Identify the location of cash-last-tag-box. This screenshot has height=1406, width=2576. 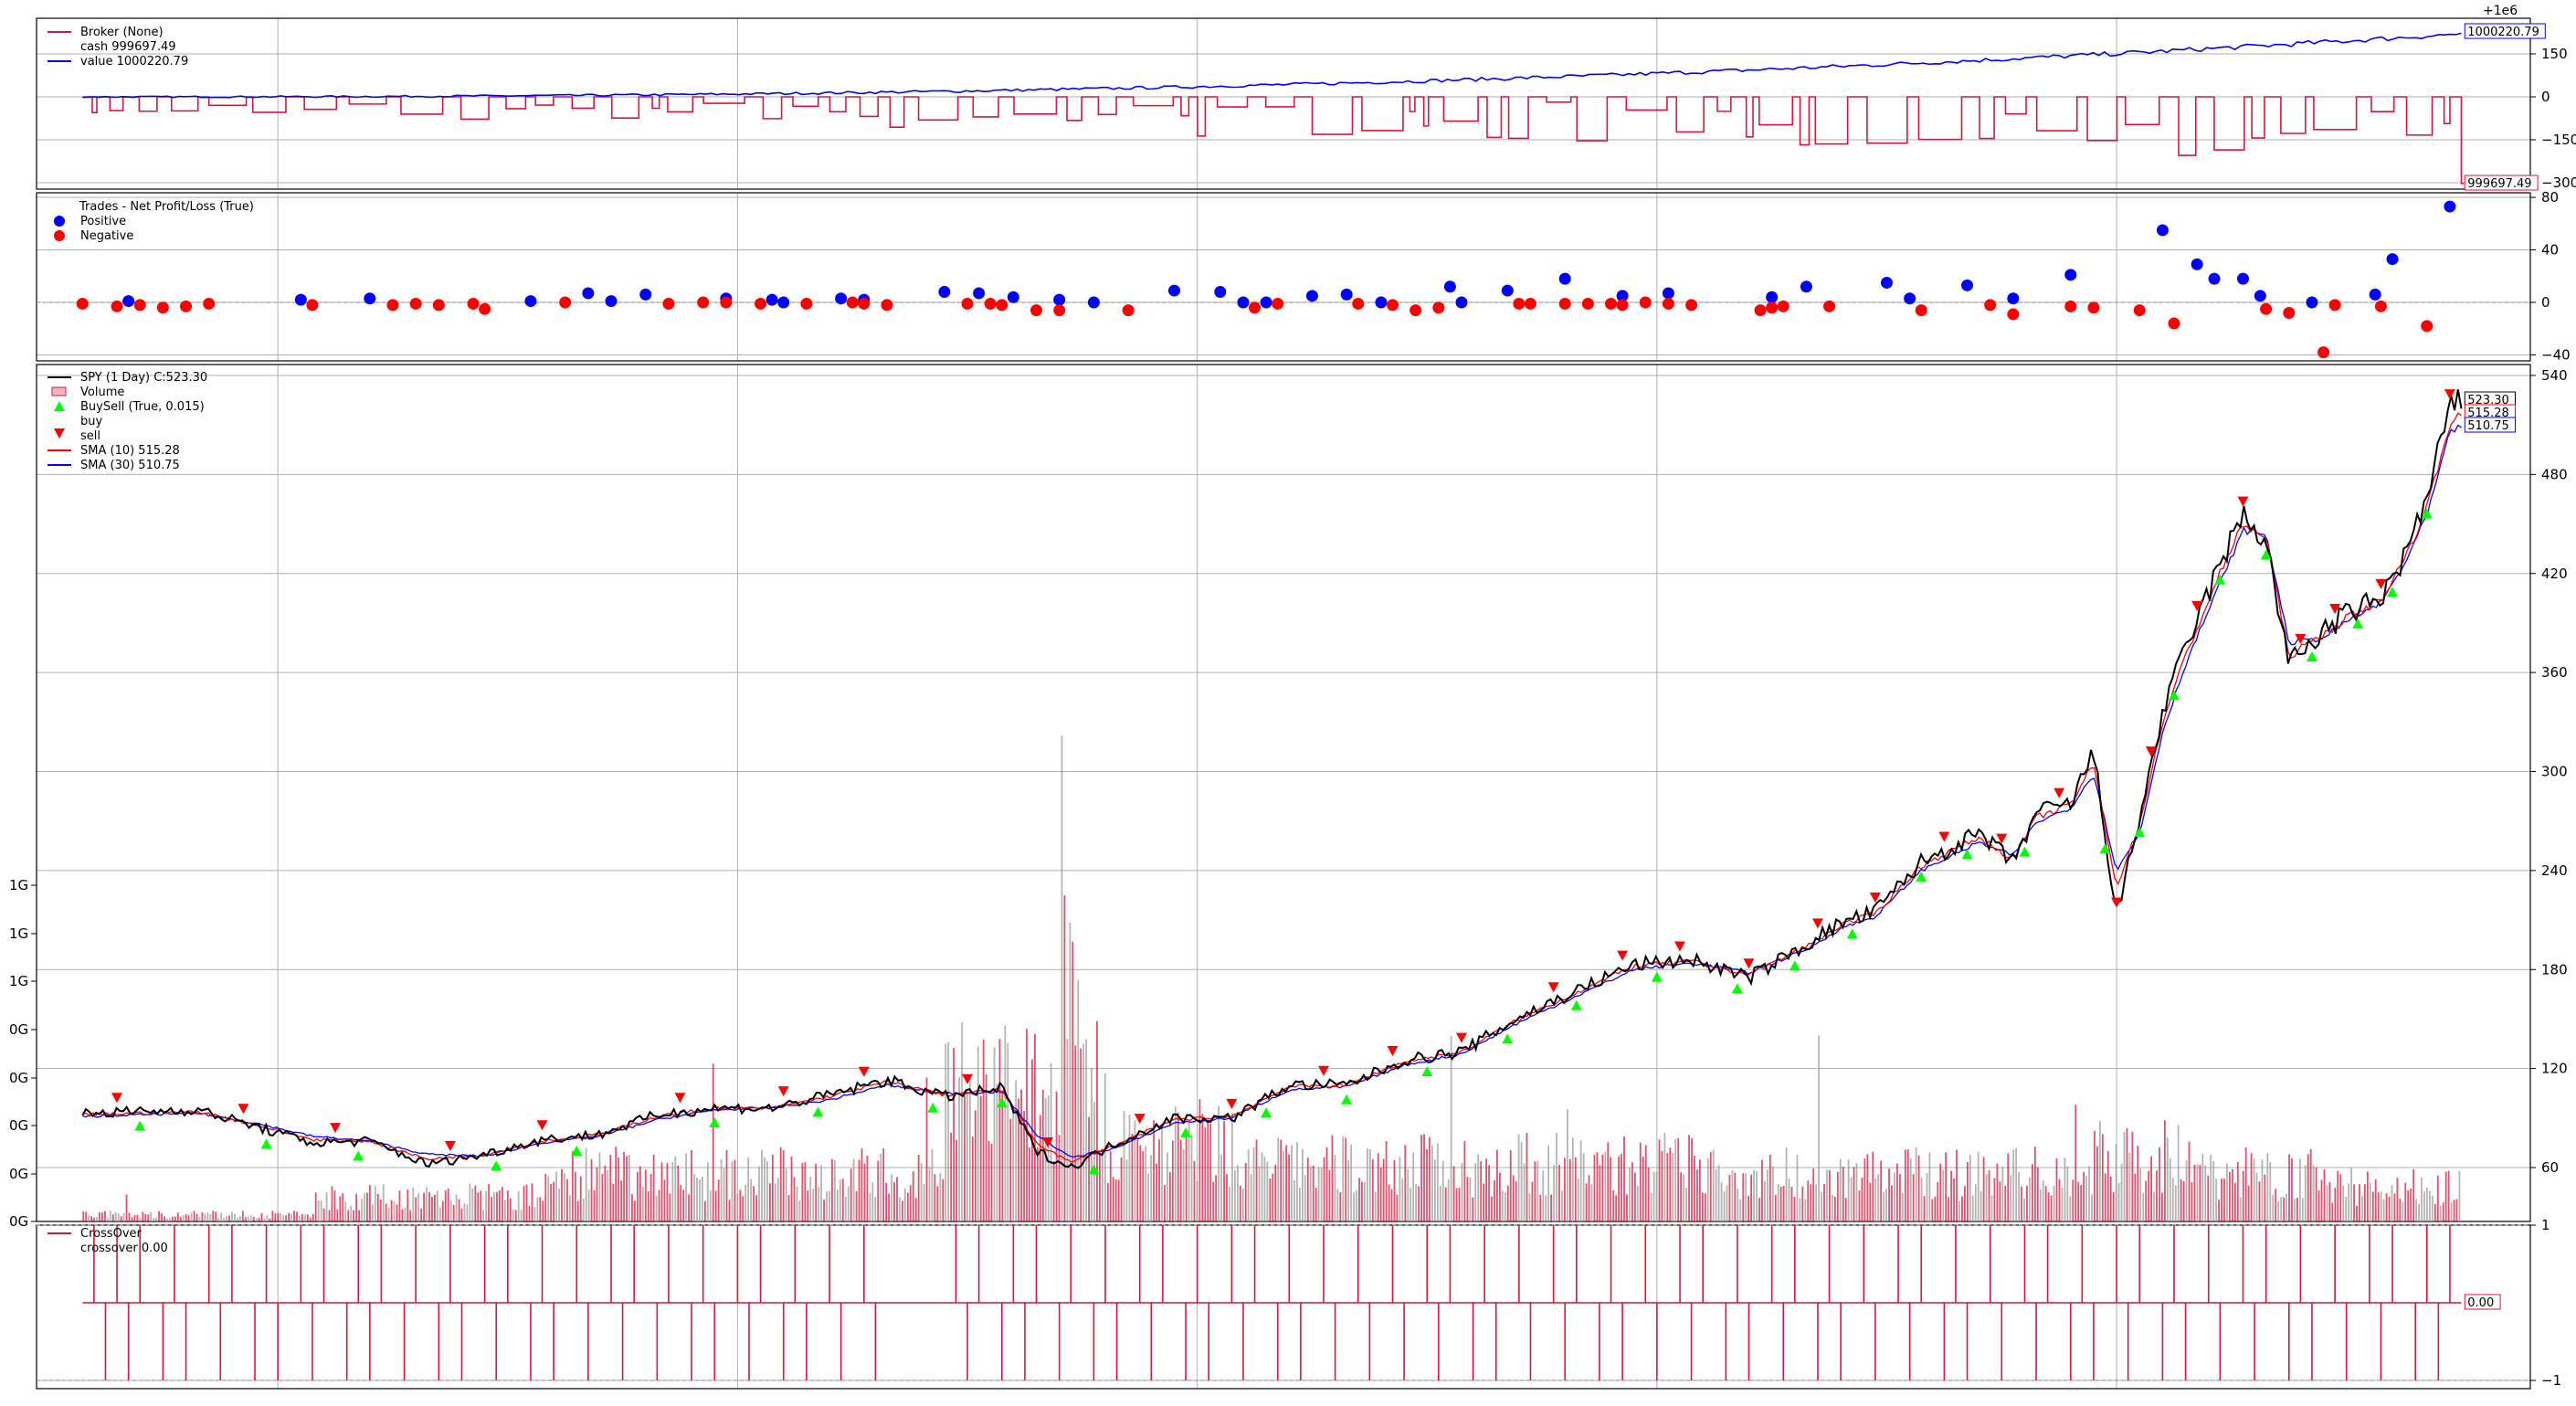
(2501, 182).